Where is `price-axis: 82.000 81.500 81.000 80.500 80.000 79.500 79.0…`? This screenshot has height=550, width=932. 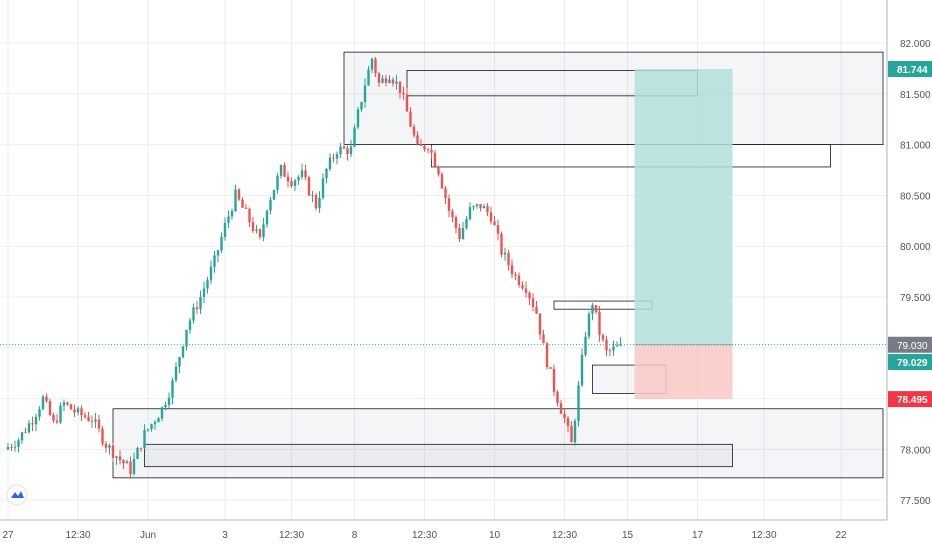
price-axis: 82.000 81.500 81.000 80.500 80.000 79.500 79.0… is located at coordinates (915, 273).